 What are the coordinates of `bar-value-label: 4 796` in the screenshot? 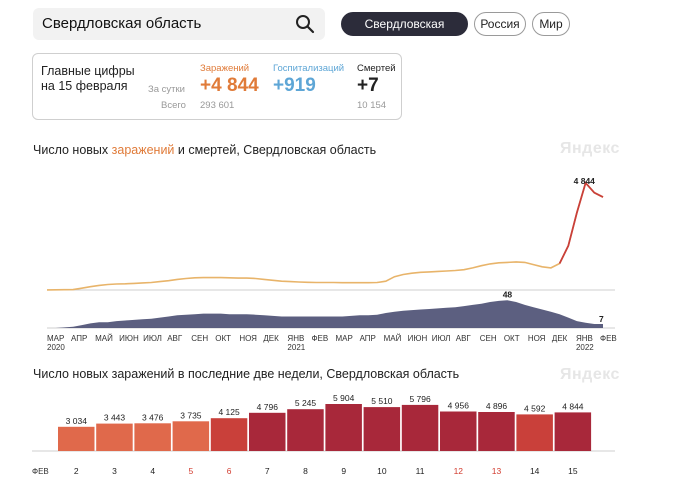 It's located at (268, 407).